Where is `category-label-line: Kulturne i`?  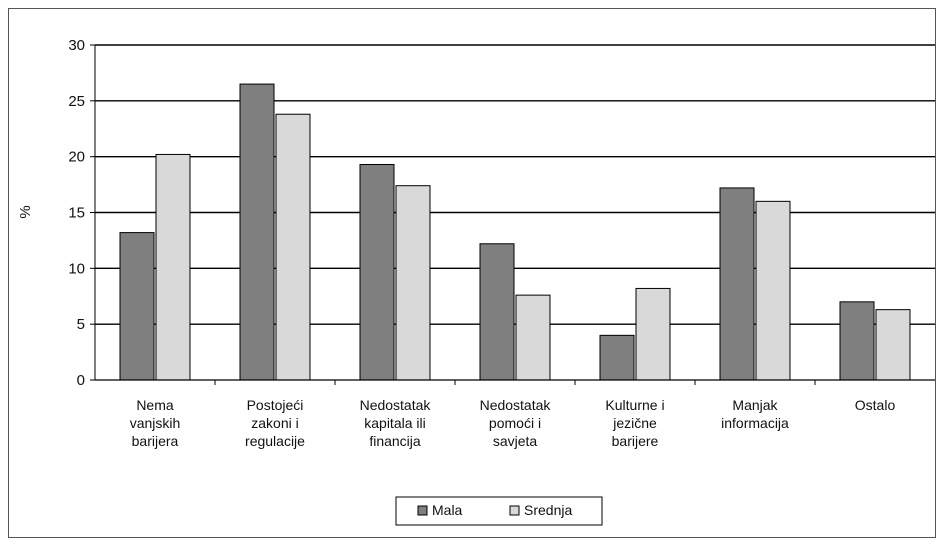 category-label-line: Kulturne i is located at coordinates (634, 405).